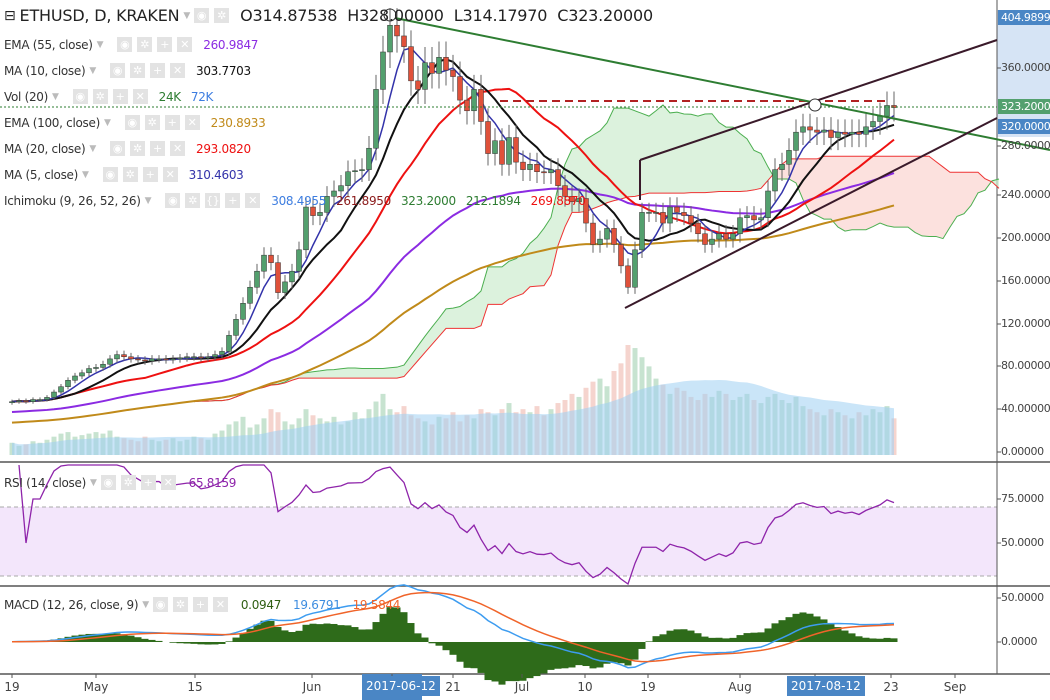 The width and height of the screenshot is (1050, 700). What do you see at coordinates (45, 482) in the screenshot?
I see `rsi-label: RSI (14, close)` at bounding box center [45, 482].